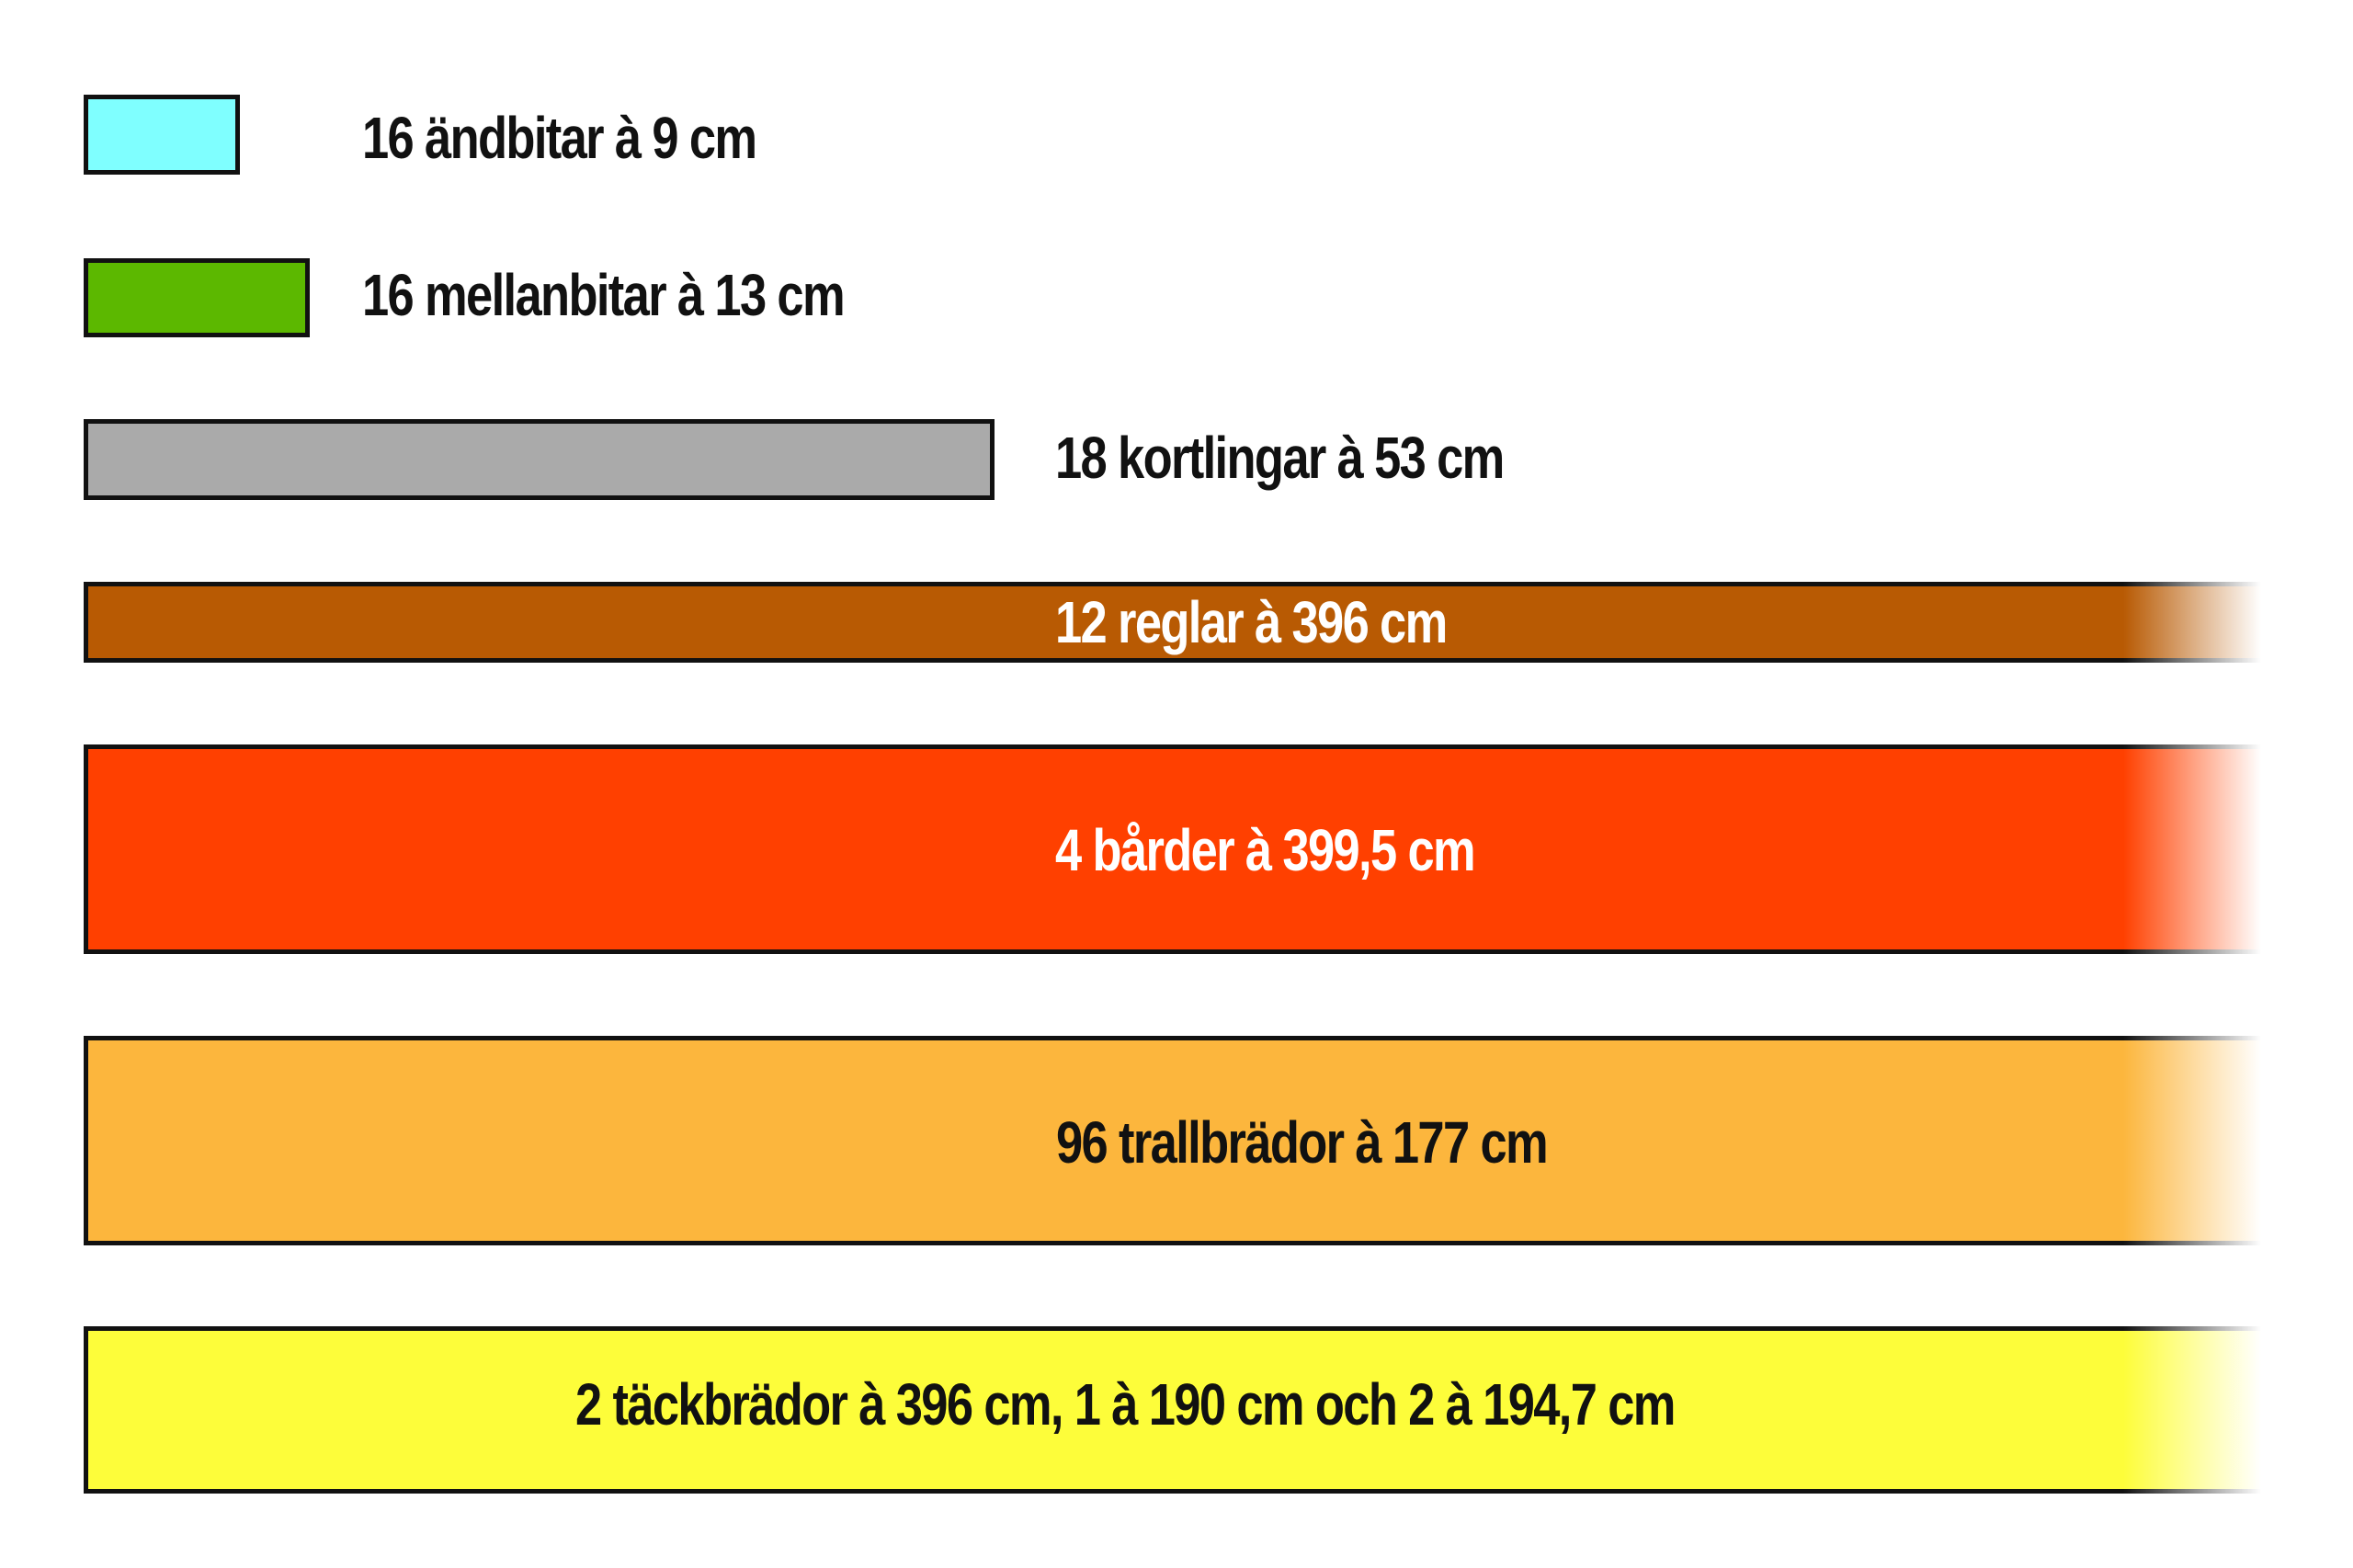 This screenshot has width=2353, height=1568. Describe the element at coordinates (1280, 458) in the screenshot. I see `kortling-label: 18 kortlingar à 53 cm` at that location.